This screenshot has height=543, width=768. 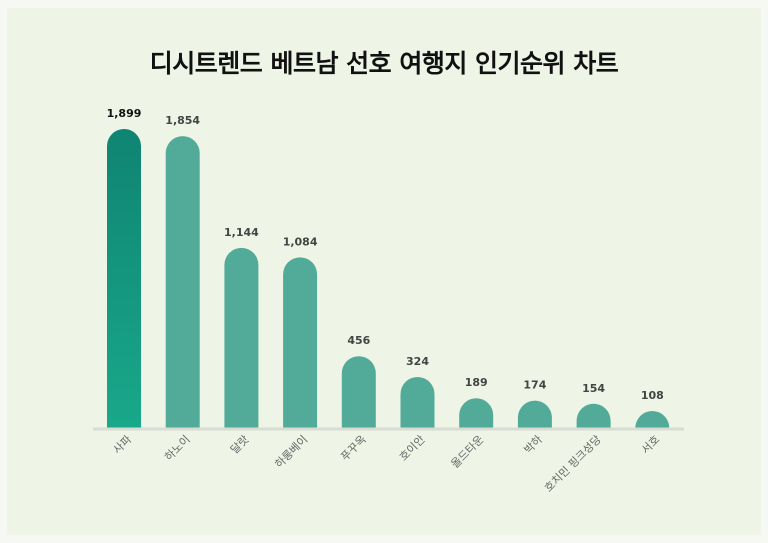 What do you see at coordinates (476, 413) in the screenshot?
I see `bar-올드타운` at bounding box center [476, 413].